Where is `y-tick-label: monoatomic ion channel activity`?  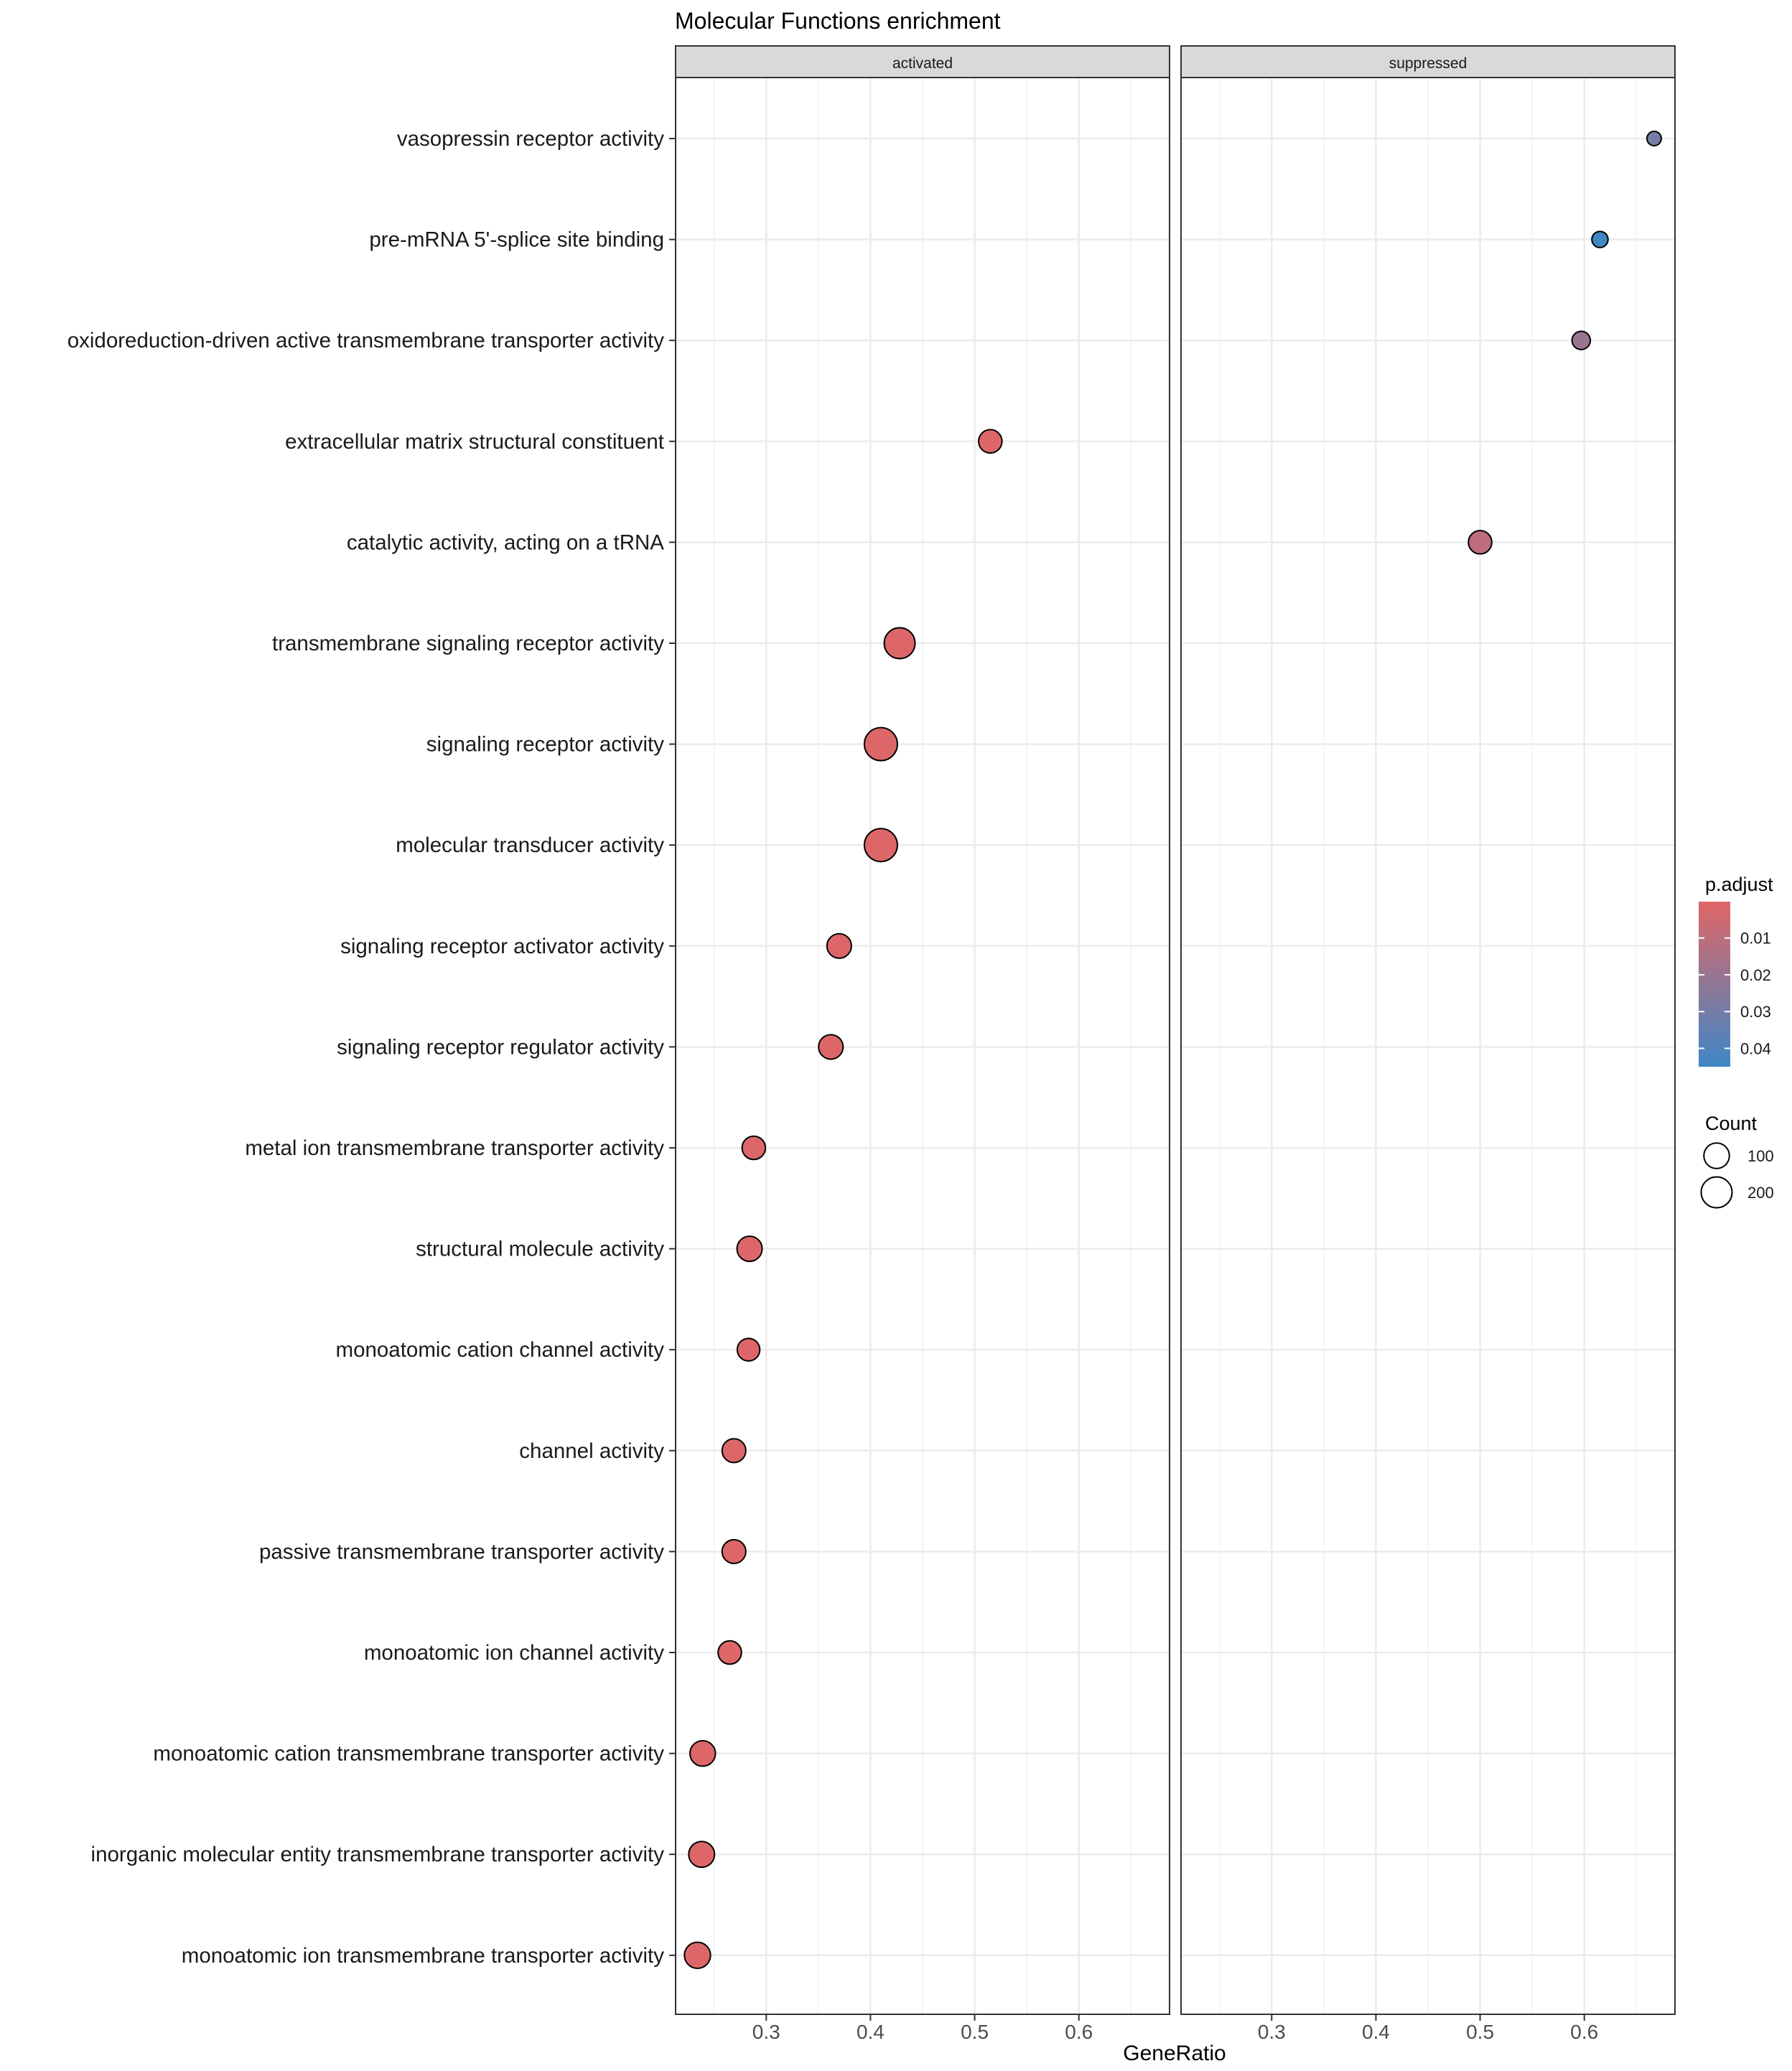 y-tick-label: monoatomic ion channel activity is located at coordinates (514, 1653).